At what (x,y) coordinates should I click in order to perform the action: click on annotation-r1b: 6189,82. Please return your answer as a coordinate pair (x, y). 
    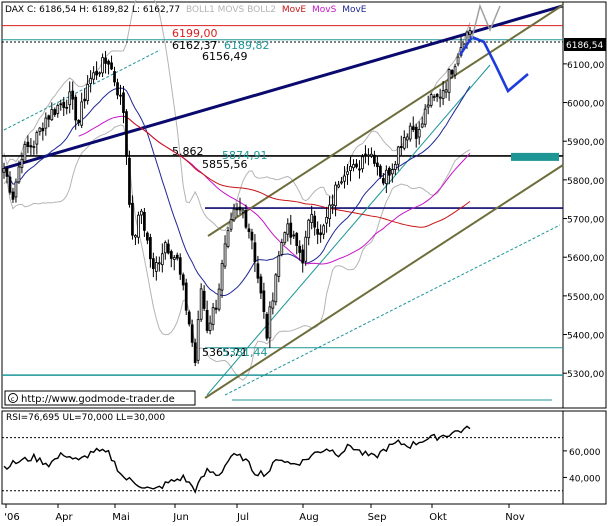
    Looking at the image, I should click on (247, 45).